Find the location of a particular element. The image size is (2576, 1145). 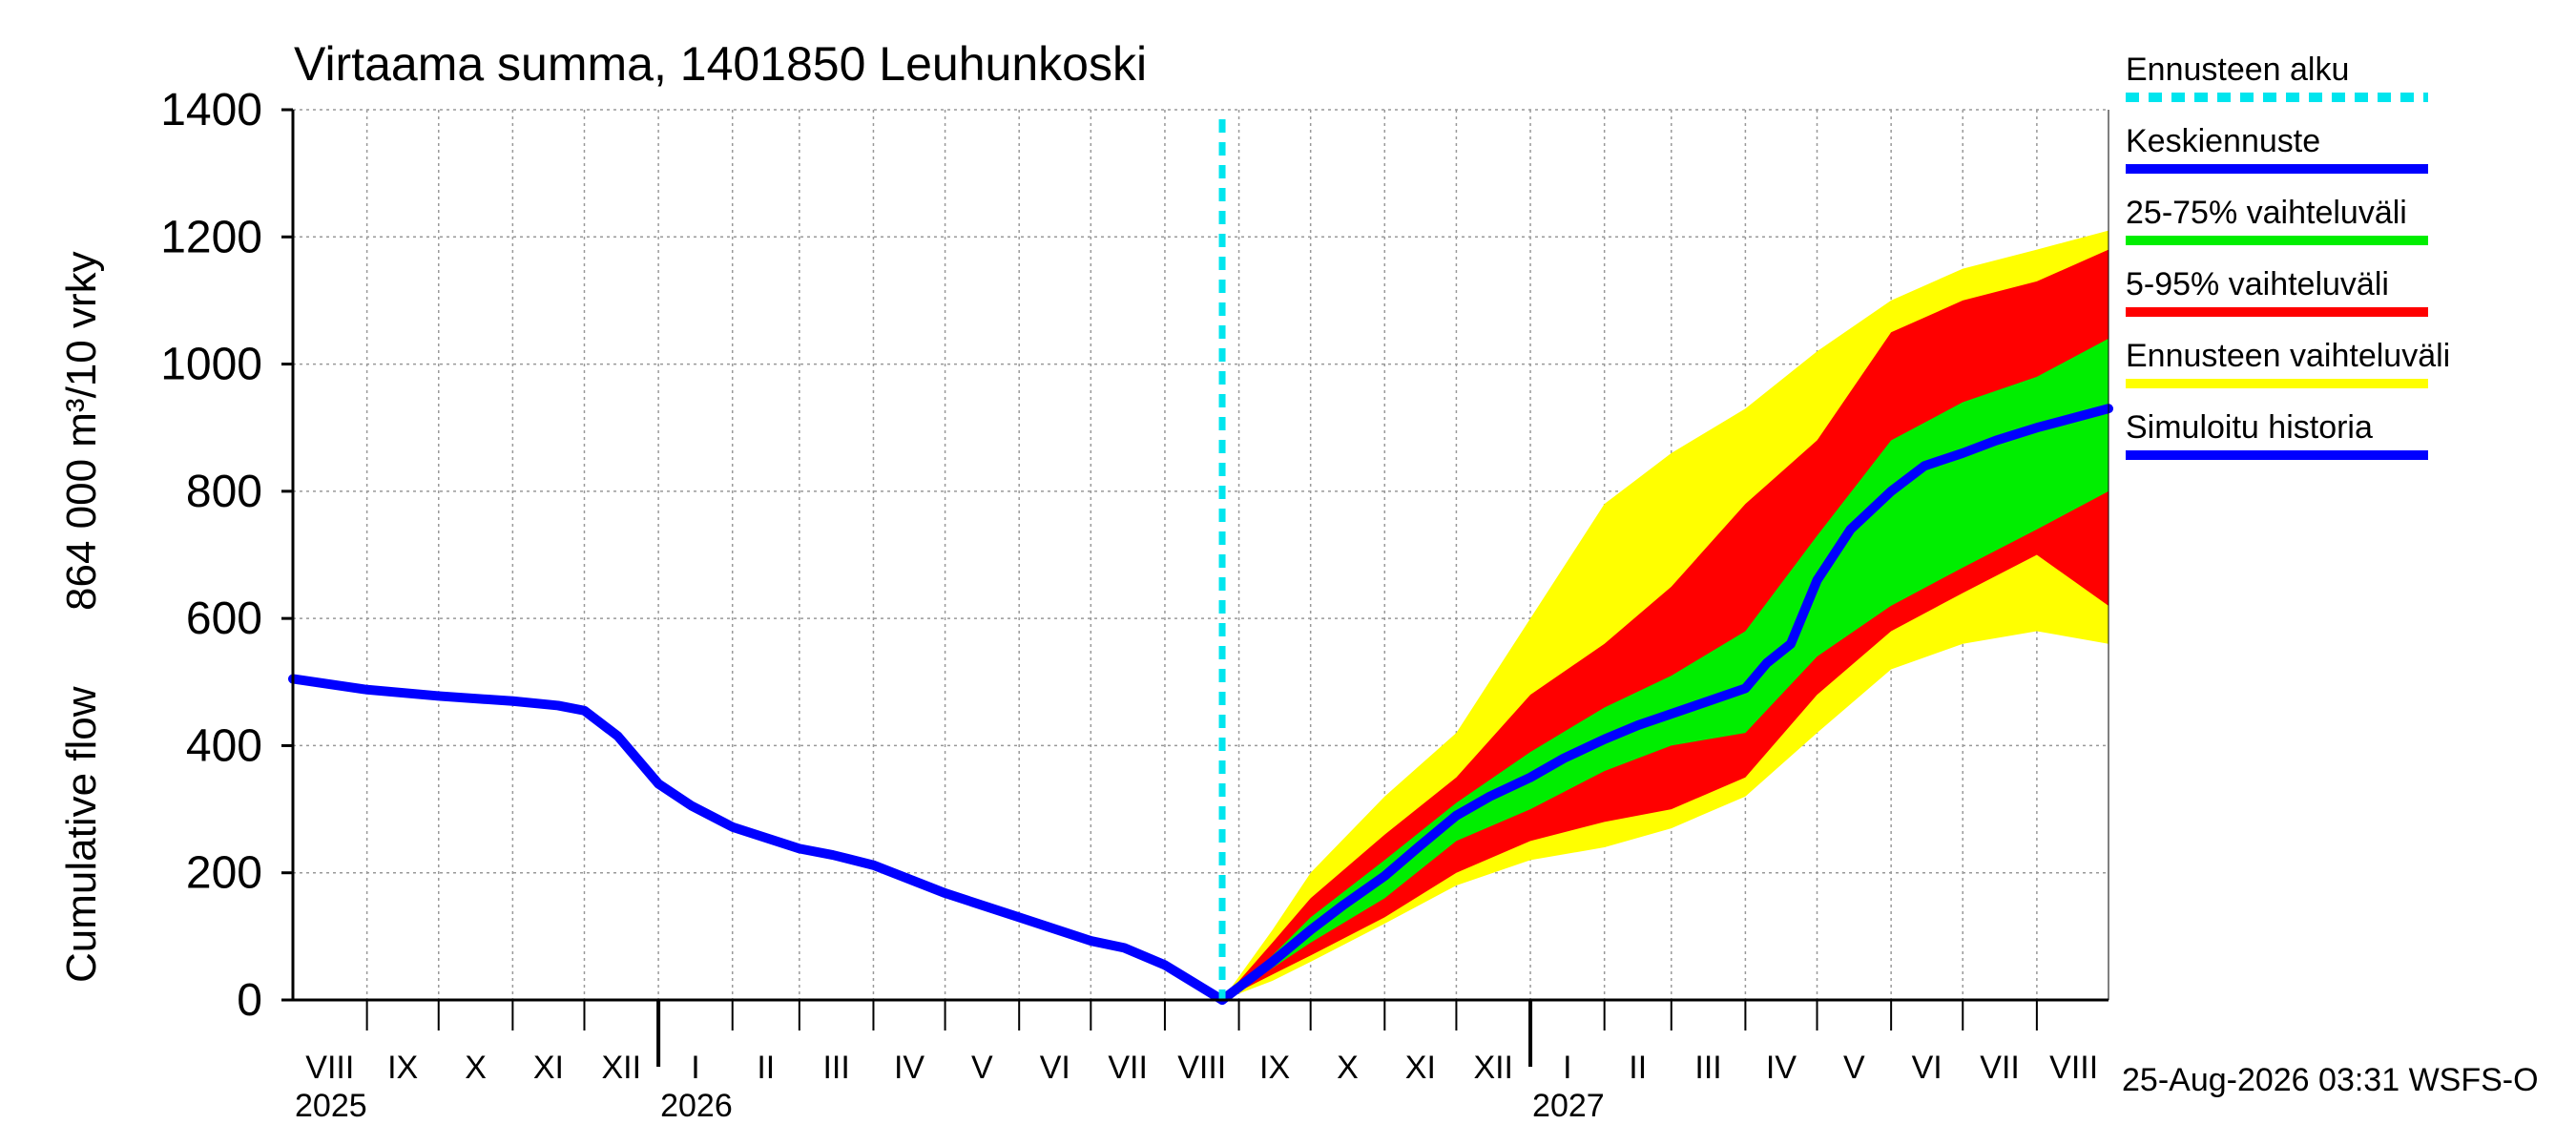

x-year-label: 2027 is located at coordinates (1568, 1106).